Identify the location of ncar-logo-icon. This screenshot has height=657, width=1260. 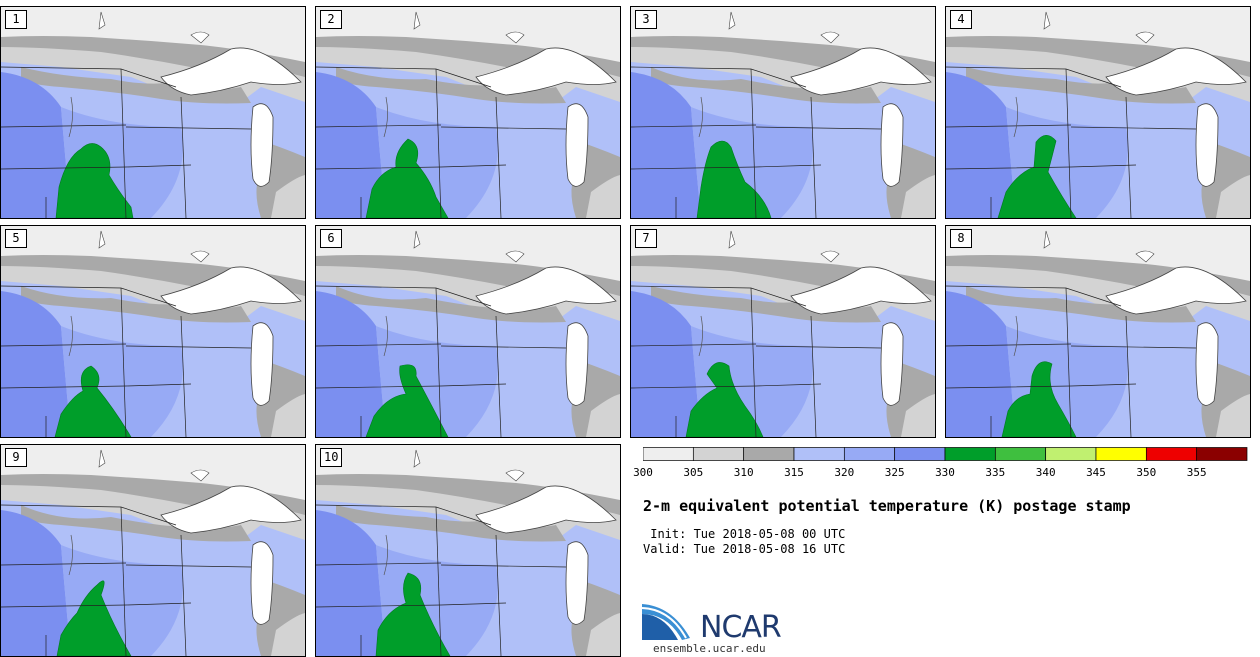
(666, 622).